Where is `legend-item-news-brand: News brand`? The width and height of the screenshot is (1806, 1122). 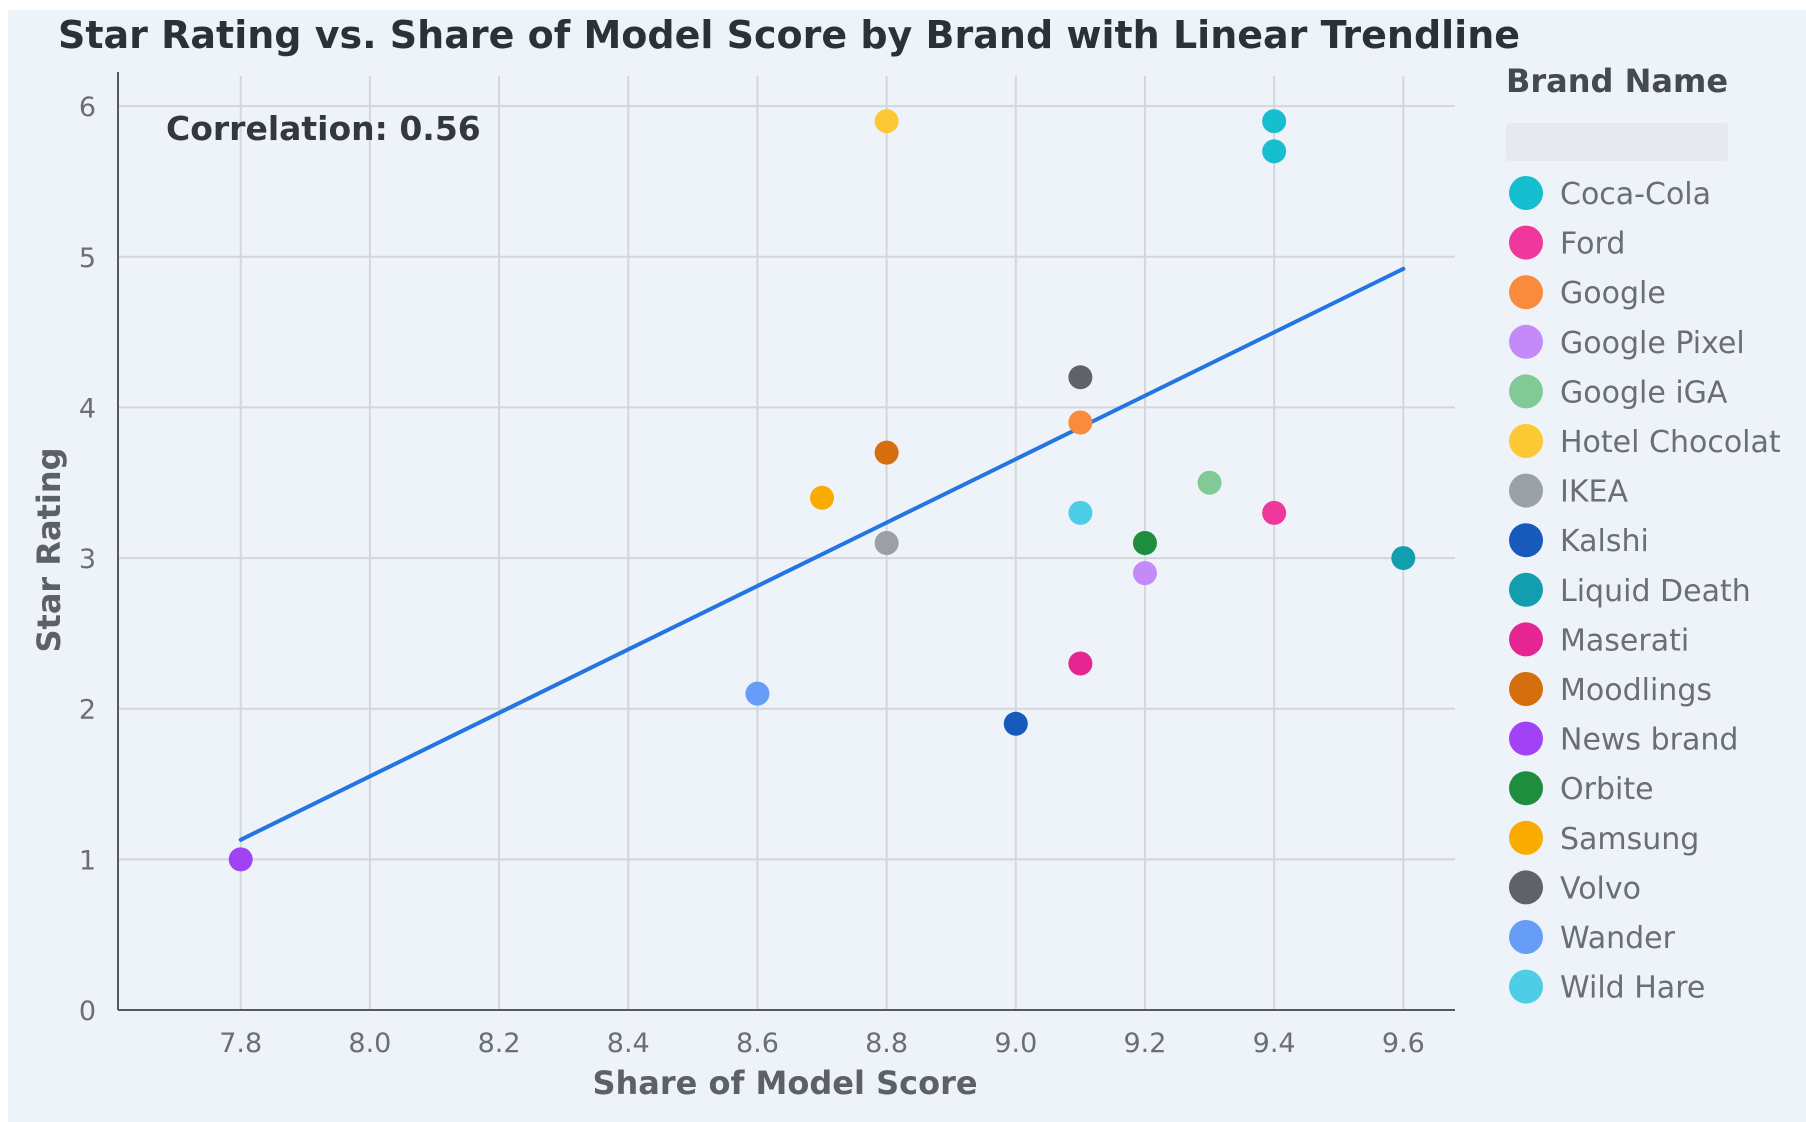 legend-item-news-brand: News brand is located at coordinates (1623, 739).